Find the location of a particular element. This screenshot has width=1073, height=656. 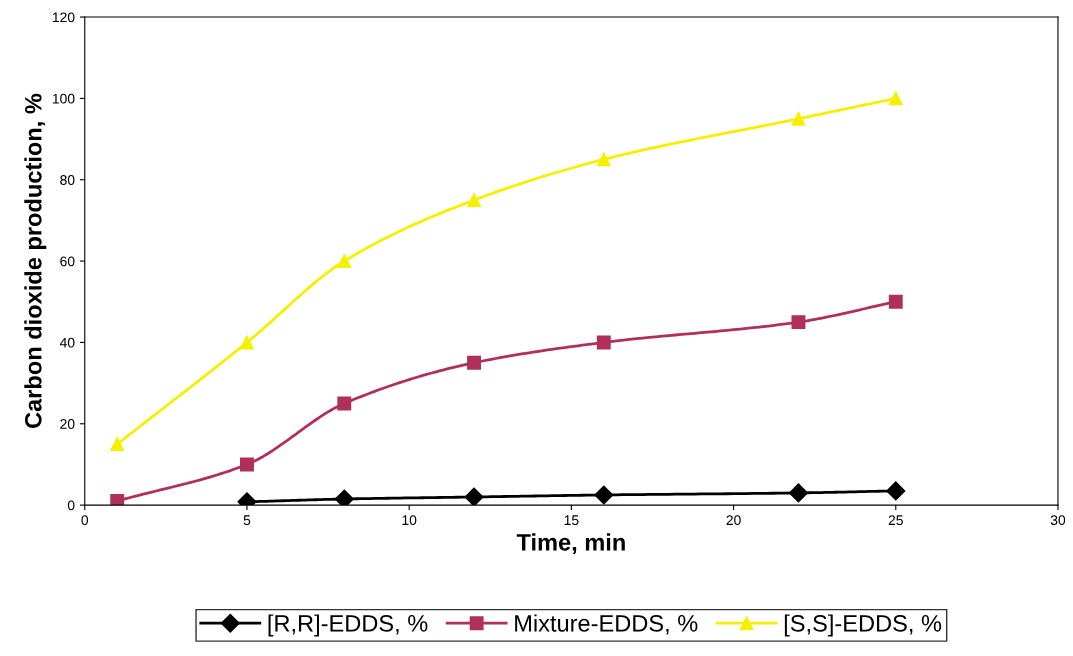

x-axis-title: Time, min is located at coordinates (570, 544).